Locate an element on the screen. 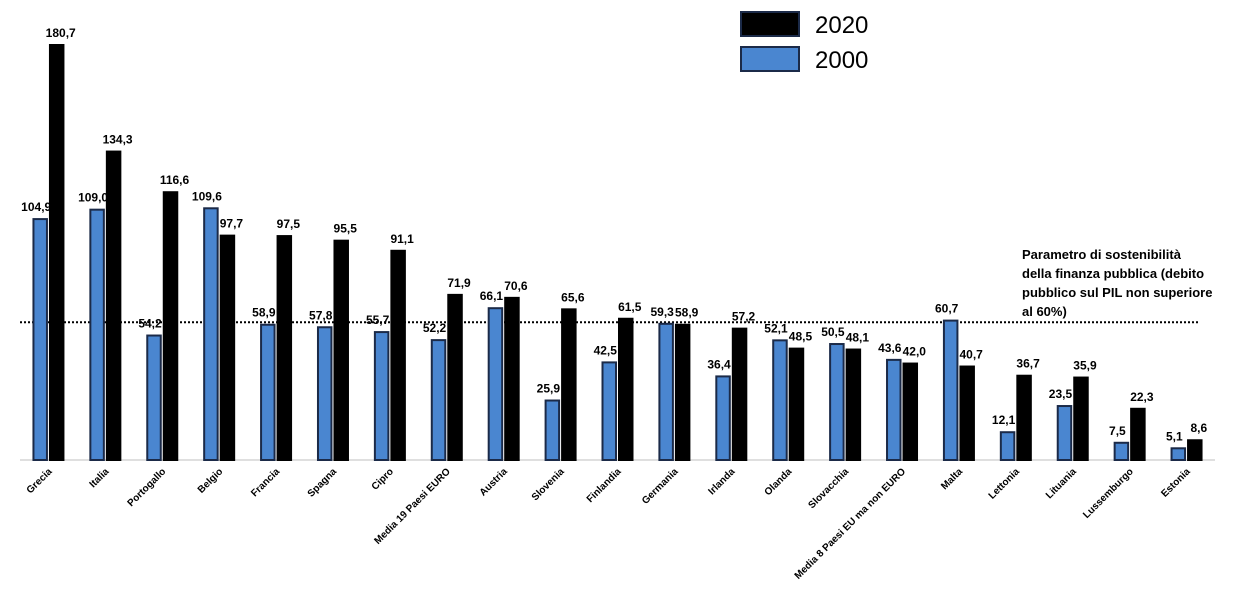 This screenshot has width=1250, height=594. value-label: 109,6 is located at coordinates (207, 196).